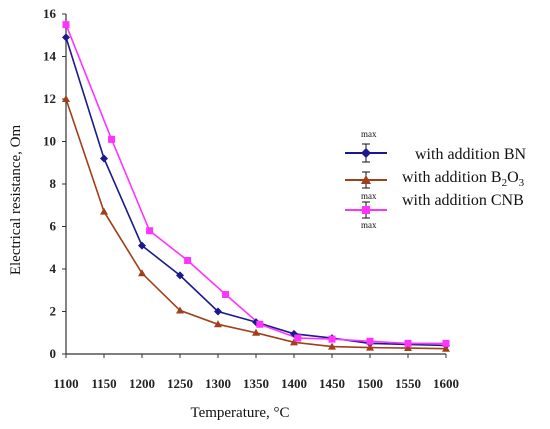 The image size is (550, 429). What do you see at coordinates (239, 413) in the screenshot?
I see `x-axis-label: Temperature, °C` at bounding box center [239, 413].